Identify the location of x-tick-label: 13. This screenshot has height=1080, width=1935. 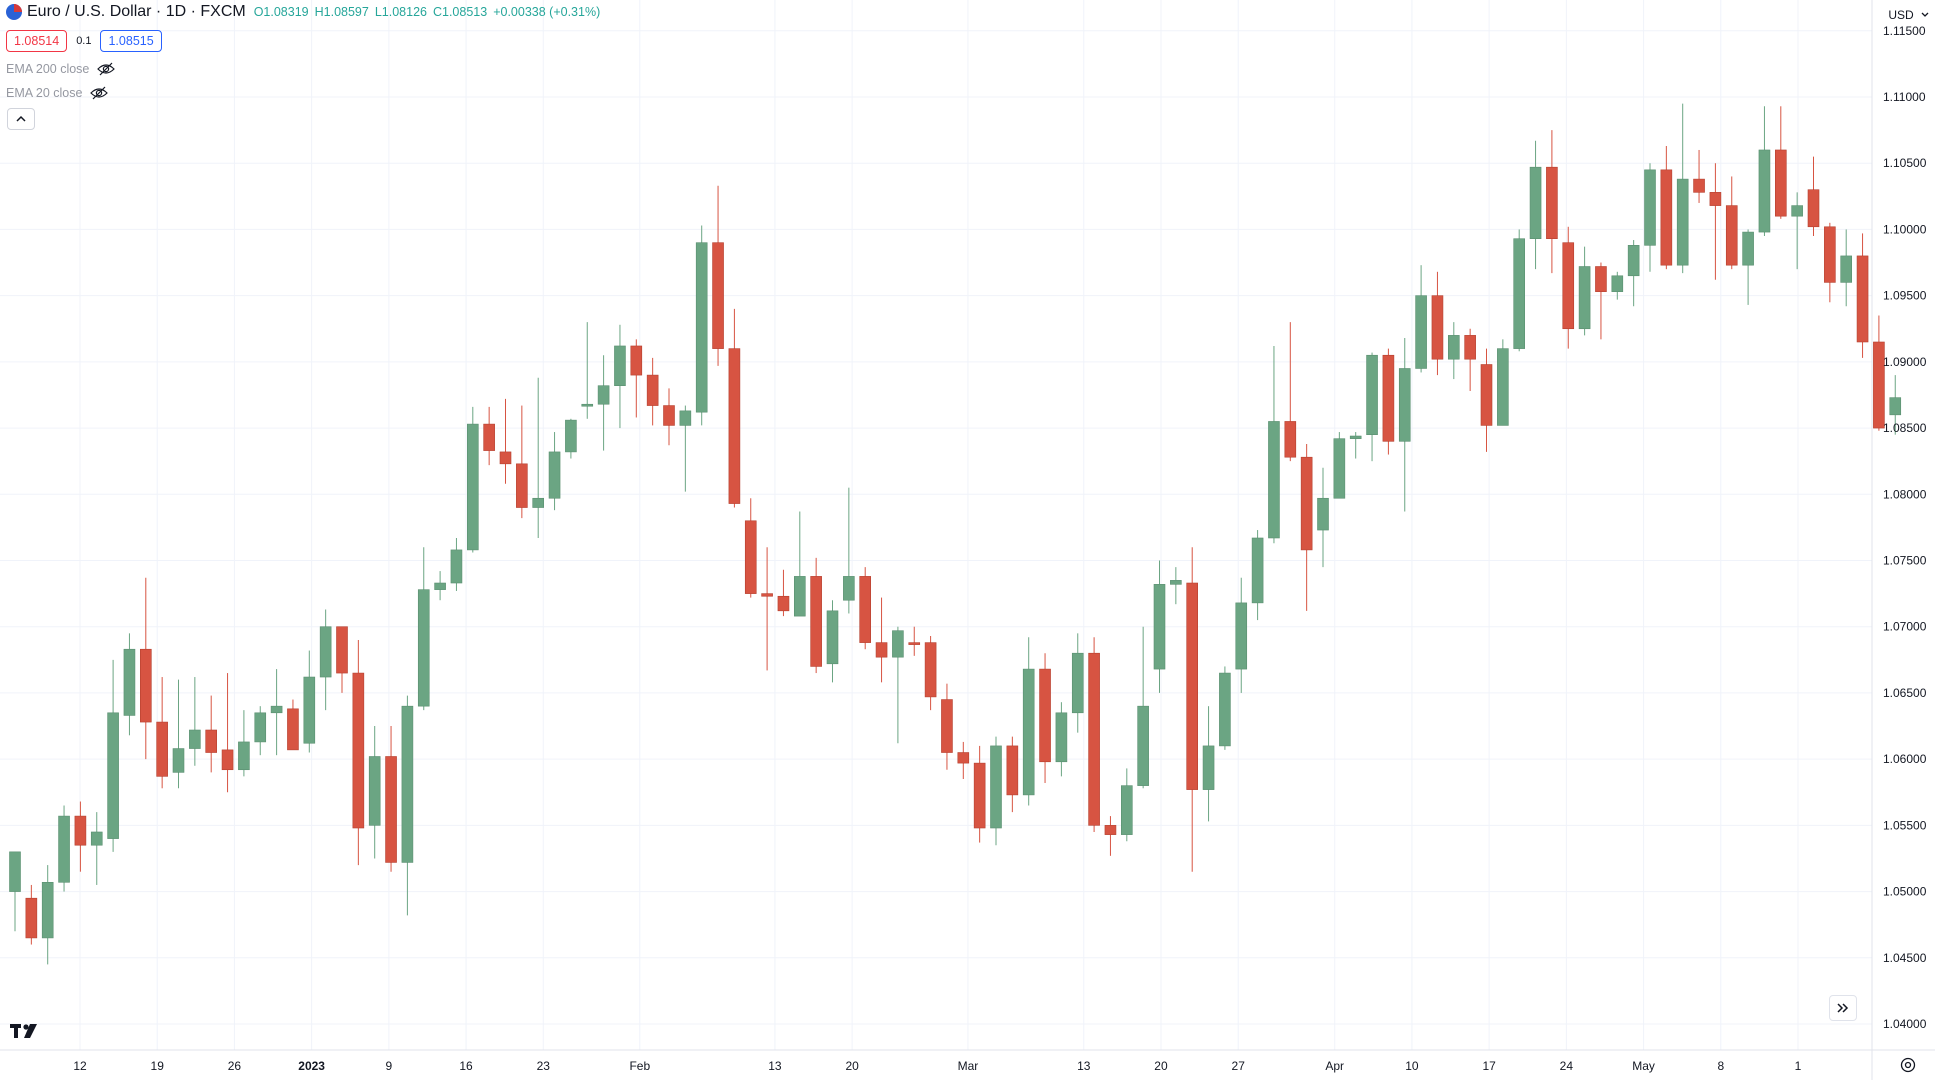
(775, 1066).